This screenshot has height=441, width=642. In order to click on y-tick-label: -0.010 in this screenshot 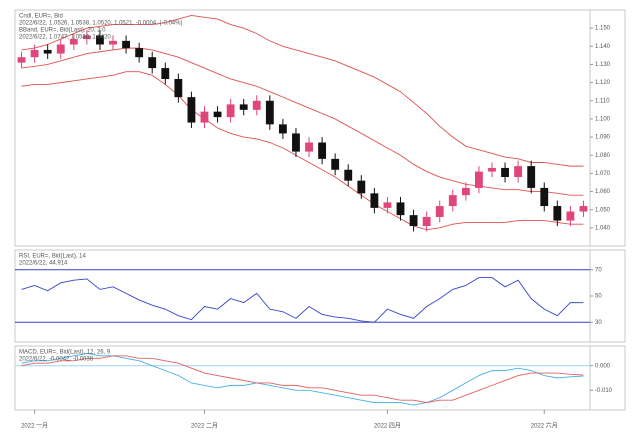, I will do `click(604, 391)`.